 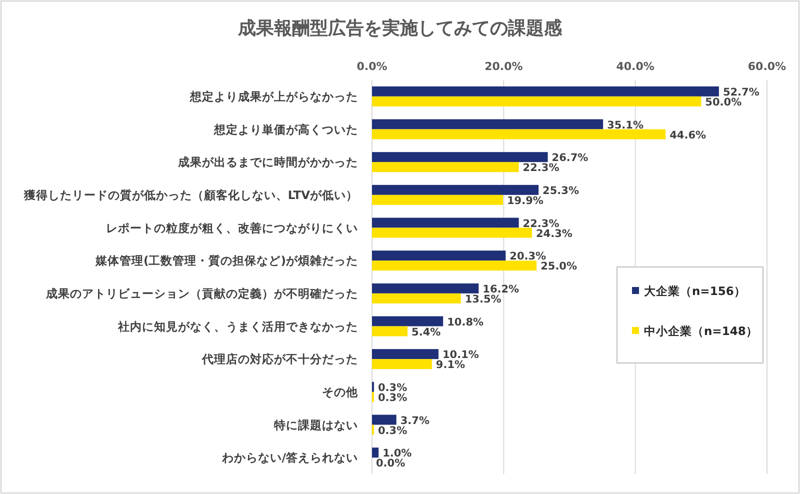 I want to click on y-tick-label: その他, so click(x=340, y=391).